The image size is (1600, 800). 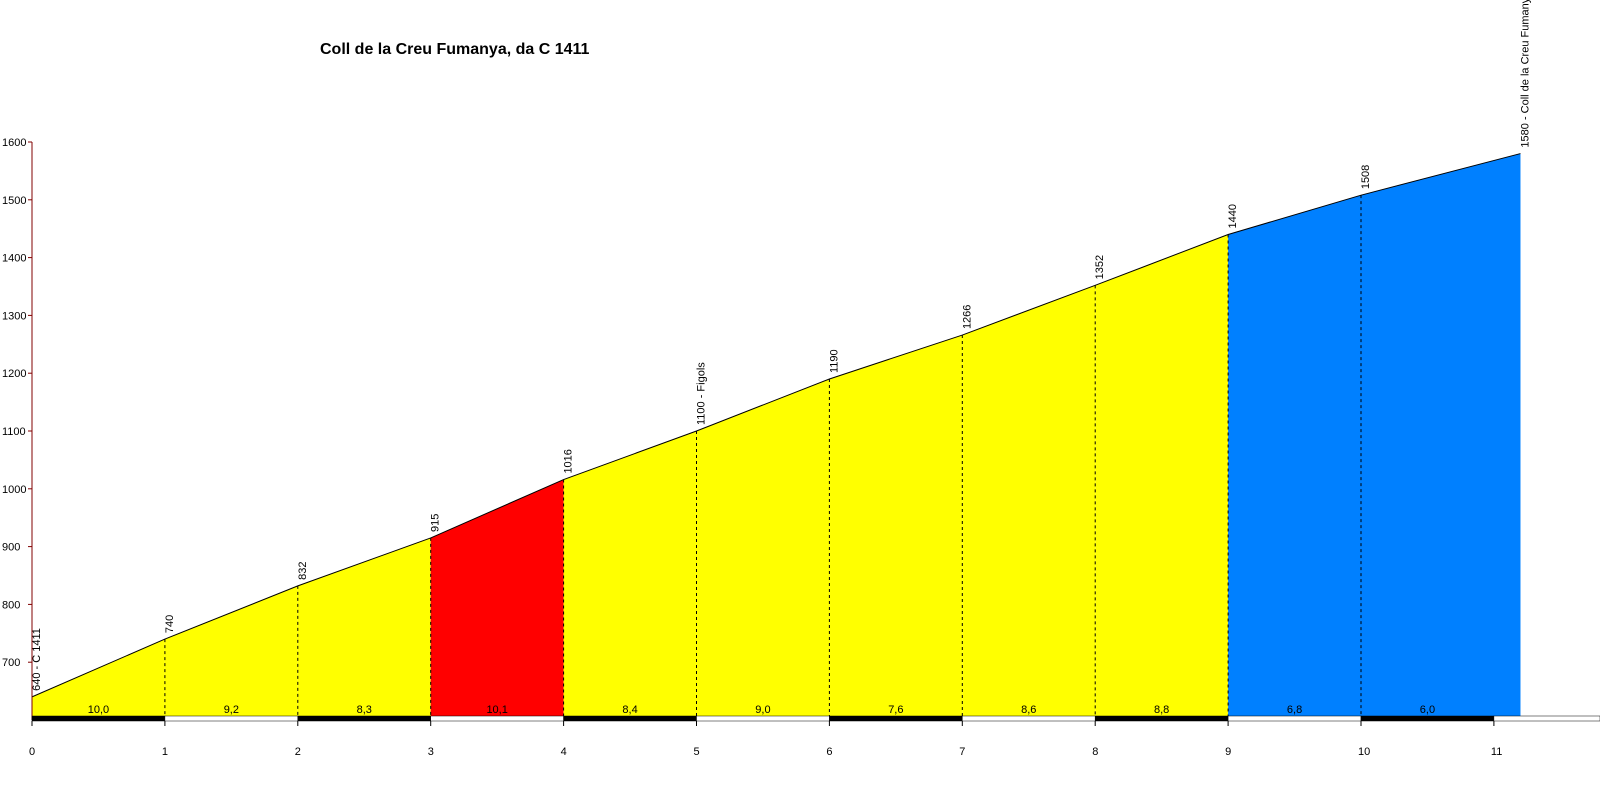 What do you see at coordinates (1525, 74) in the screenshot?
I see `altitude-label-11: 1580 - Coll de la Creu Fumanya` at bounding box center [1525, 74].